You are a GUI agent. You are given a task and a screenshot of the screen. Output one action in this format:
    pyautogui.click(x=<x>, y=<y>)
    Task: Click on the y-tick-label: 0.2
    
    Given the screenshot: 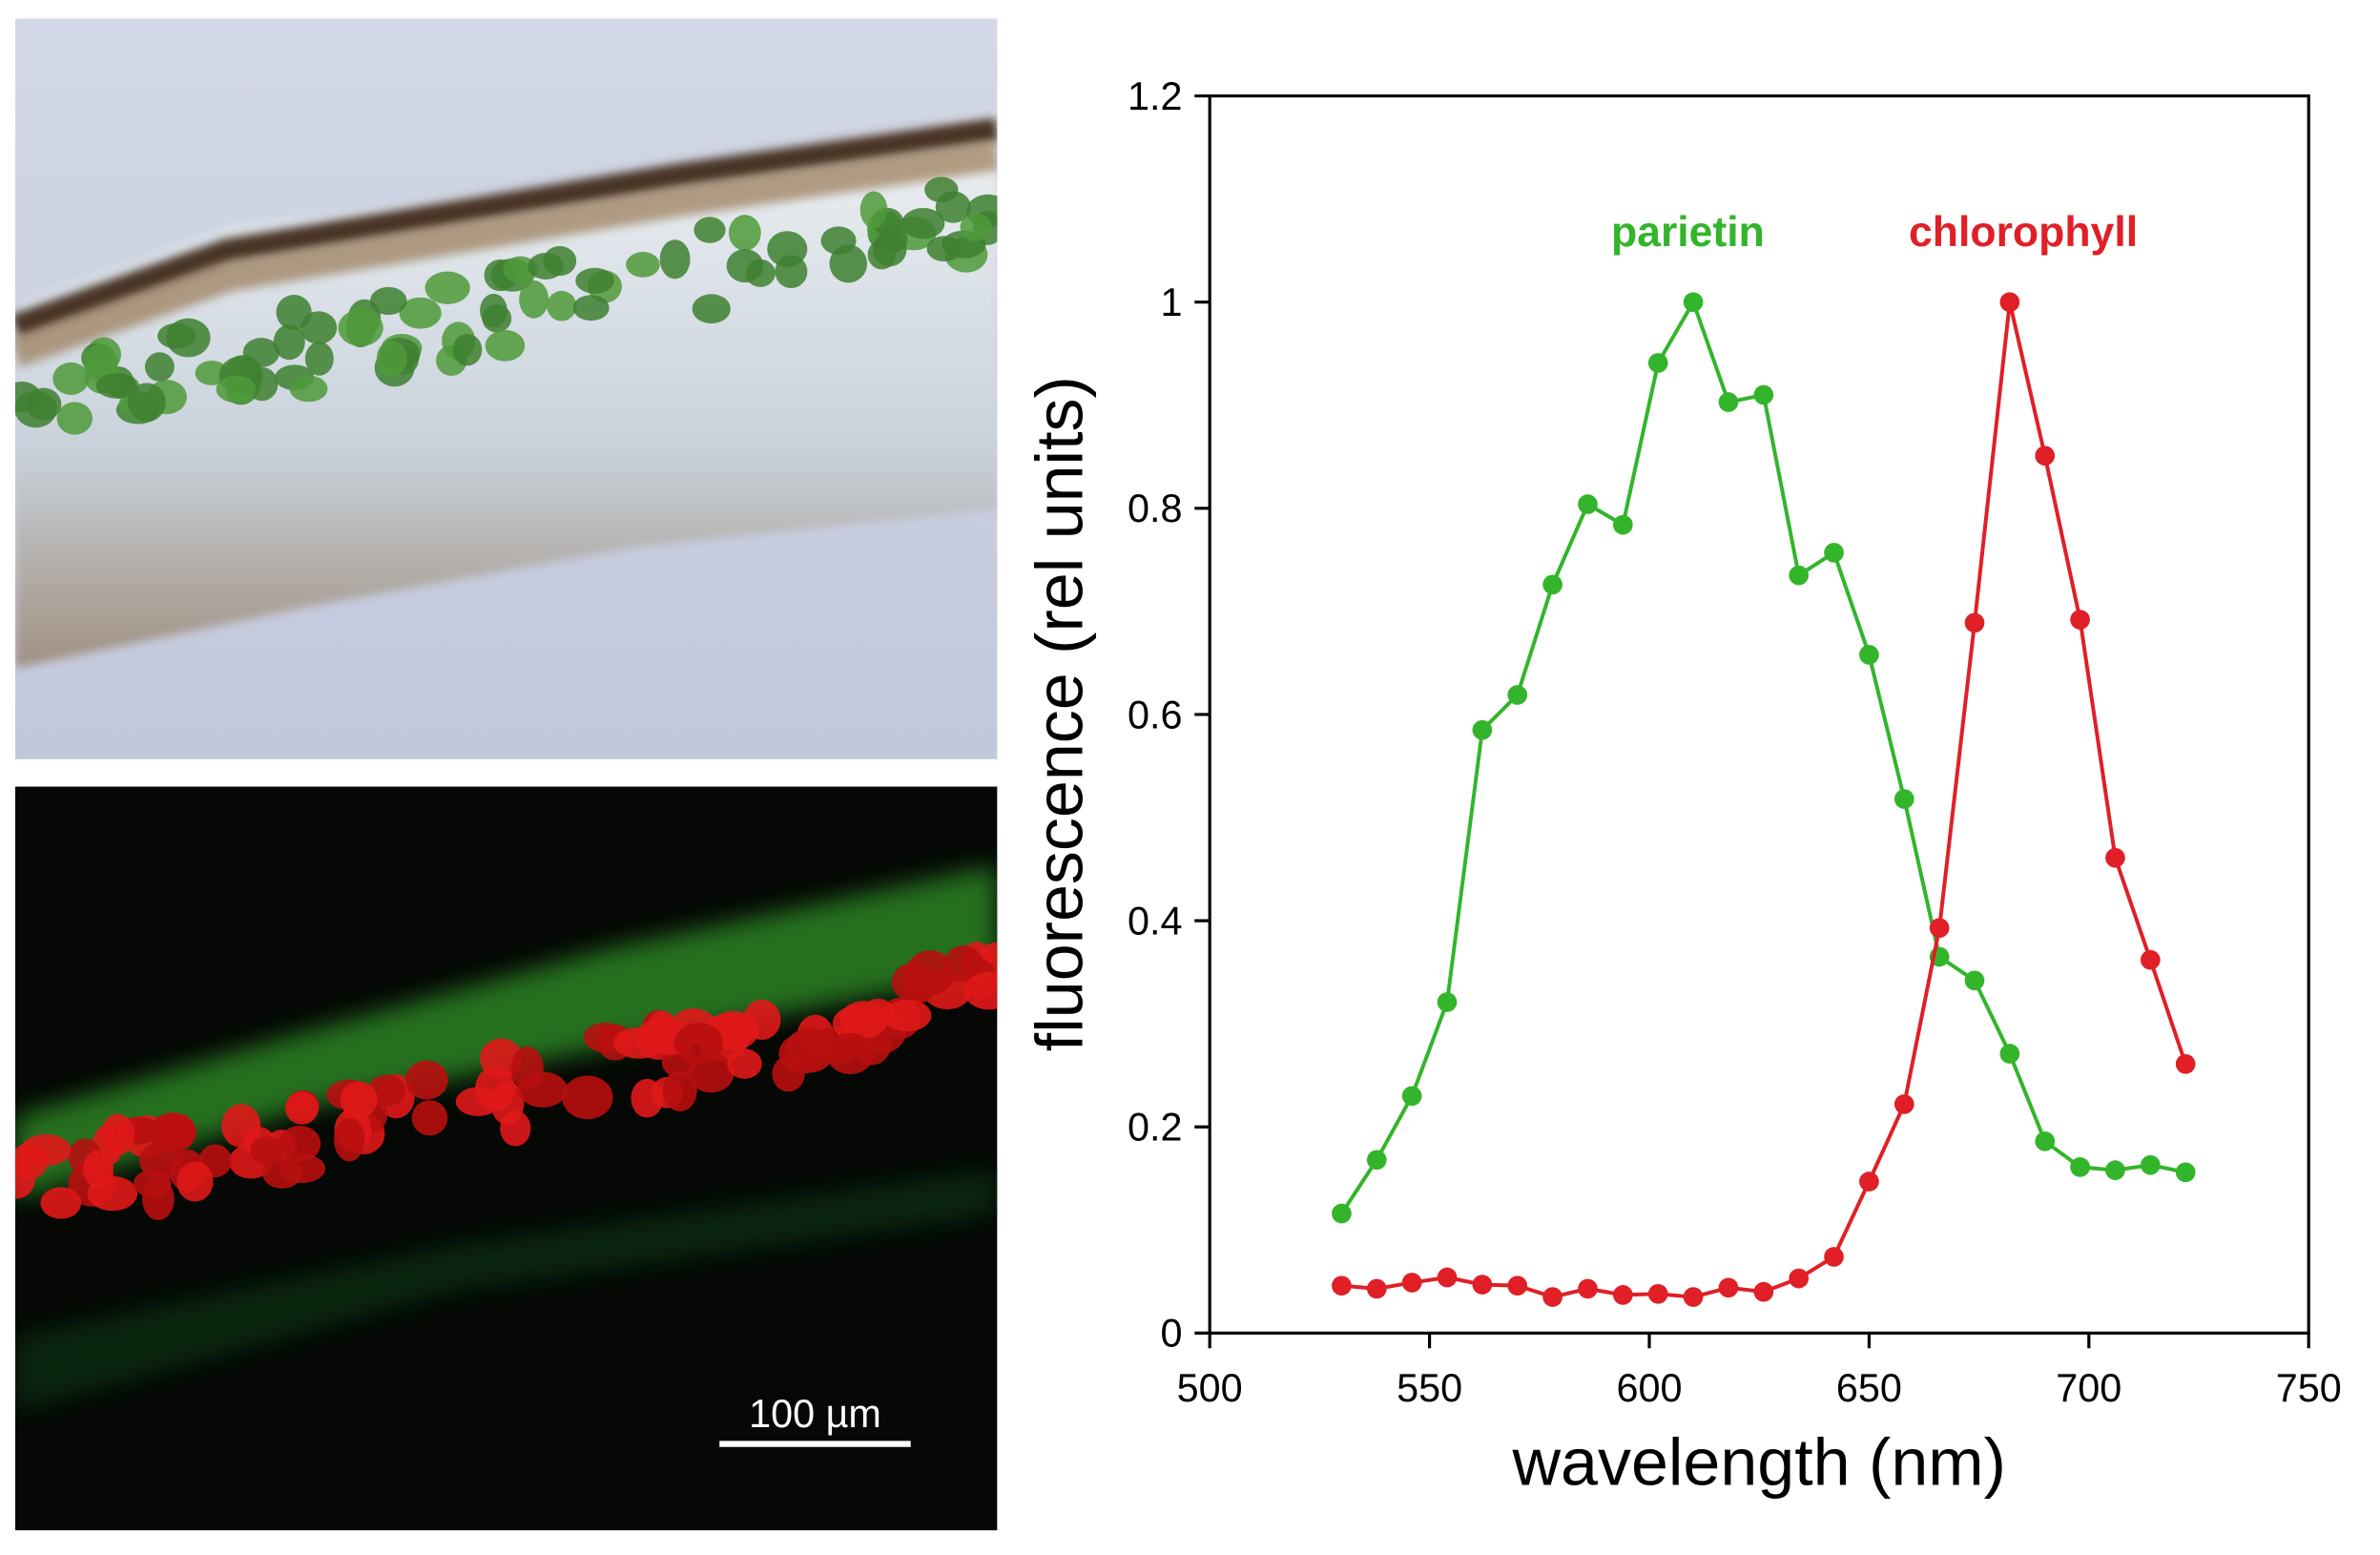 What is the action you would take?
    pyautogui.click(x=1155, y=1128)
    